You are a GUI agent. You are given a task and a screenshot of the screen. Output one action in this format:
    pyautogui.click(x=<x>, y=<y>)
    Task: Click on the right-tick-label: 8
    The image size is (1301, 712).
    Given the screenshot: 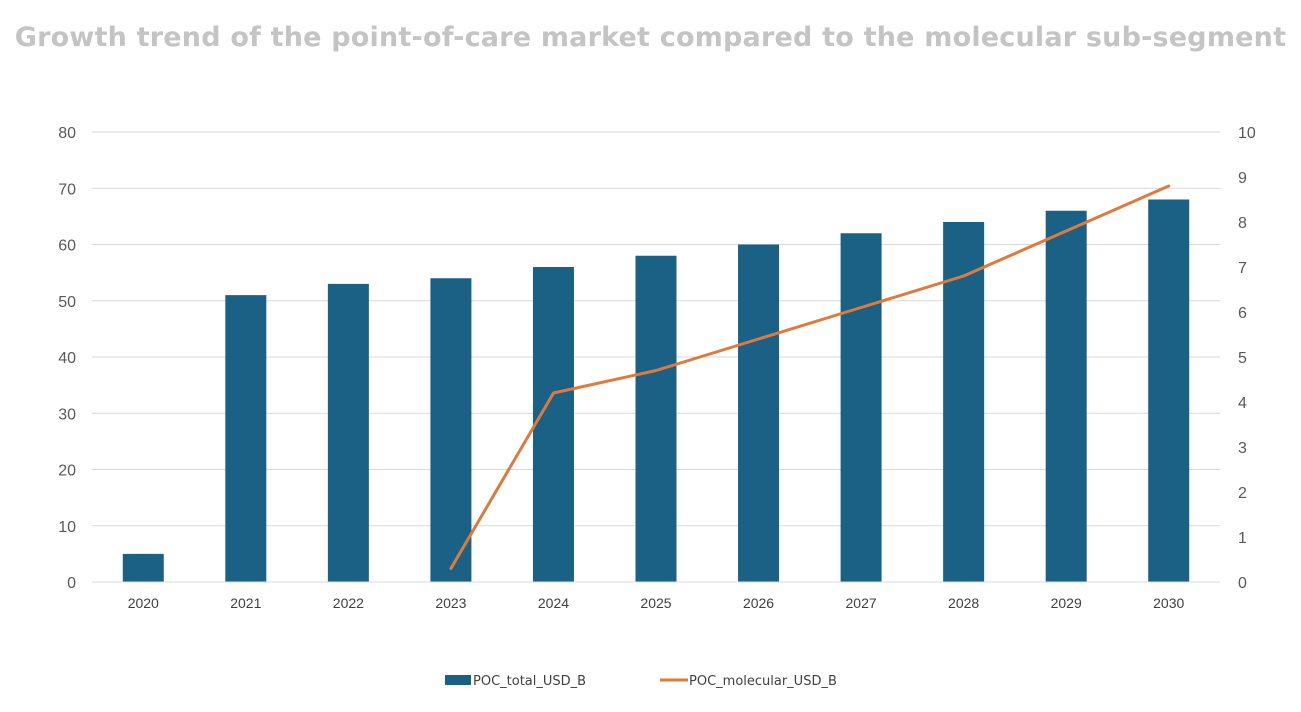 What is the action you would take?
    pyautogui.click(x=1242, y=223)
    